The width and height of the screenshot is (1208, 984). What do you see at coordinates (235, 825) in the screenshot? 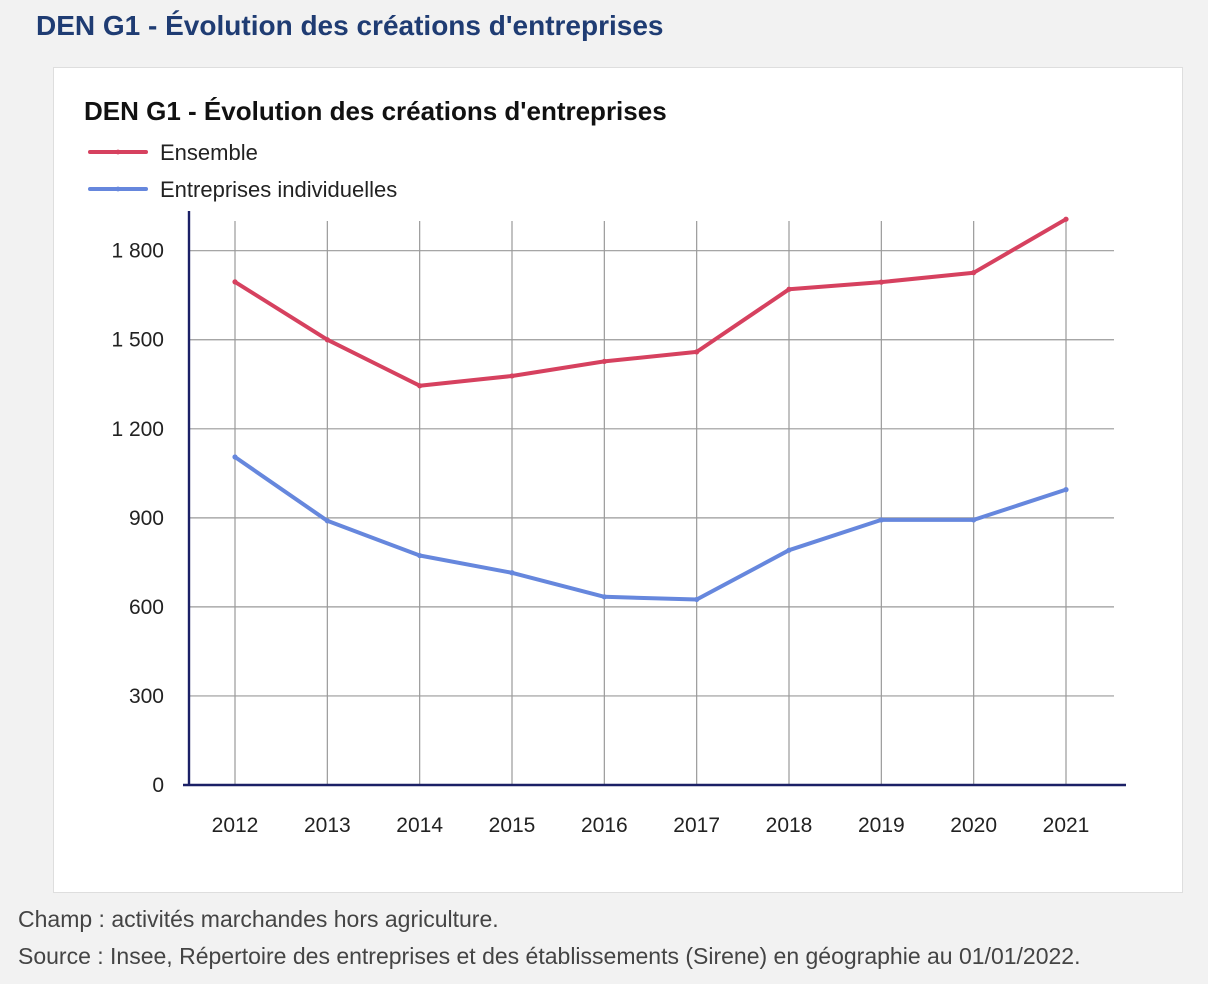
I see `x-tick-label: 2012` at bounding box center [235, 825].